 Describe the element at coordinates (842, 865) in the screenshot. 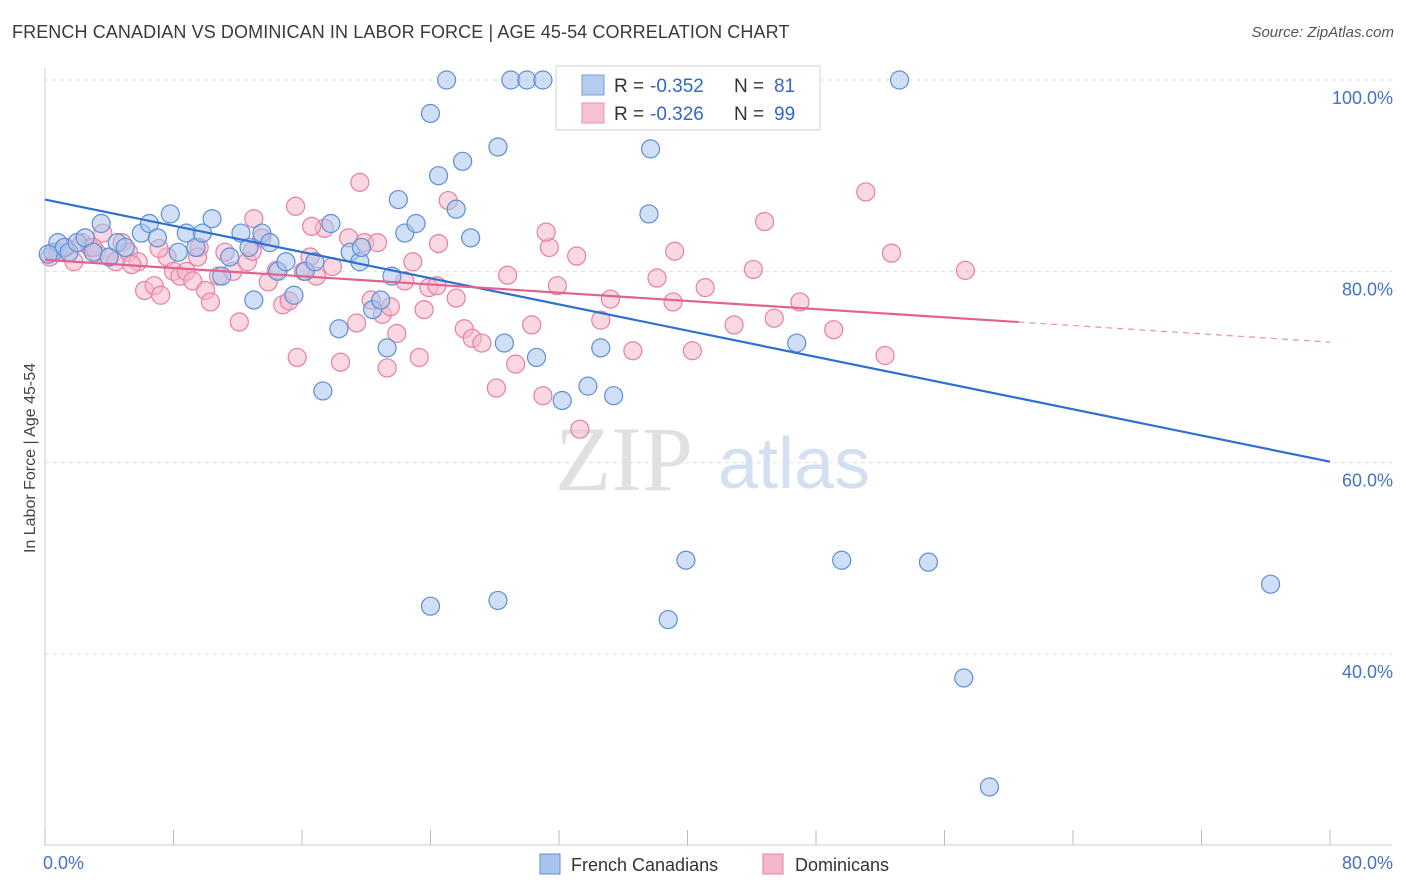

I see `bottom-legend-dominicans: Dominicans` at that location.